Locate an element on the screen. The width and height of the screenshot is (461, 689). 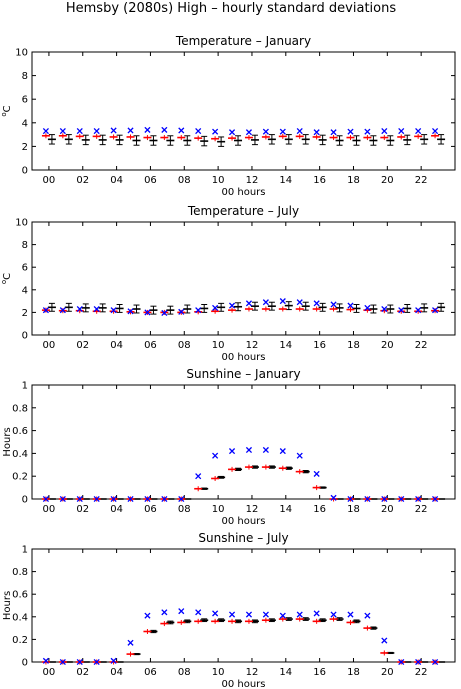
x-tick-label: 06 is located at coordinates (150, 672).